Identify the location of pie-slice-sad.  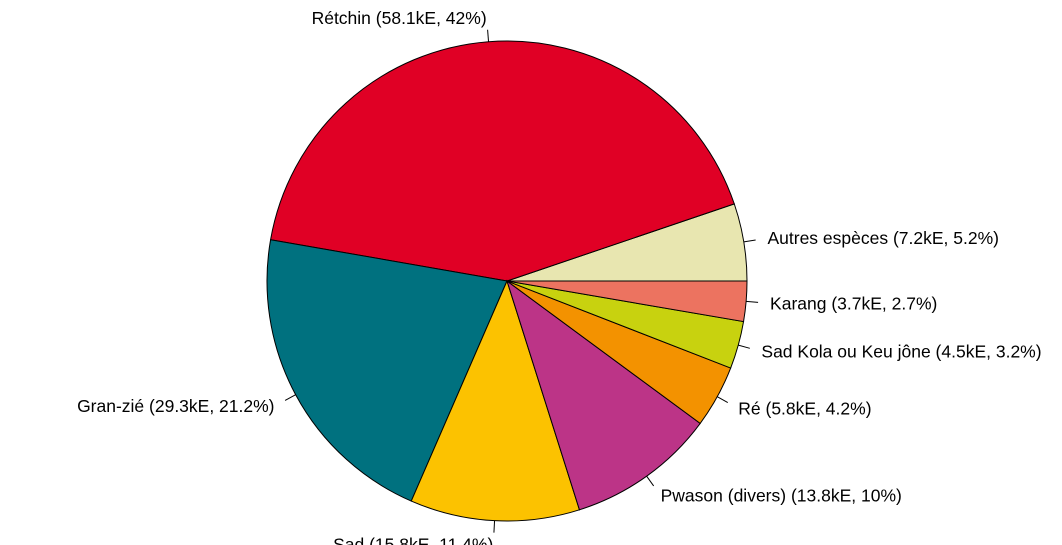
(495, 400).